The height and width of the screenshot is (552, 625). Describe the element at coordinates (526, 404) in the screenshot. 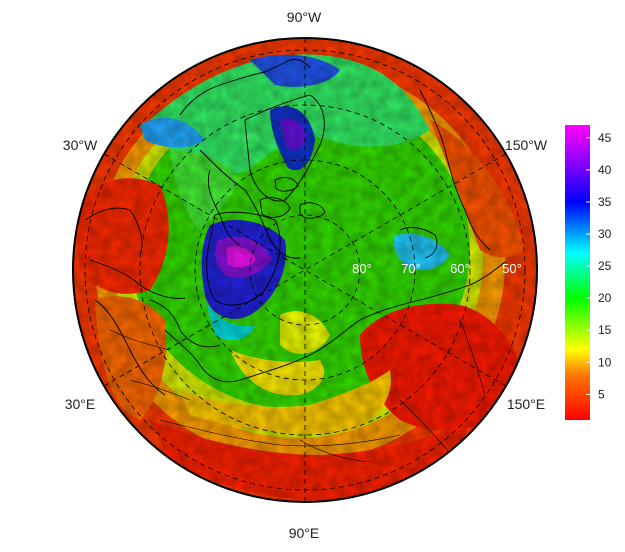

I see `lon-label-150e: 150°E` at that location.